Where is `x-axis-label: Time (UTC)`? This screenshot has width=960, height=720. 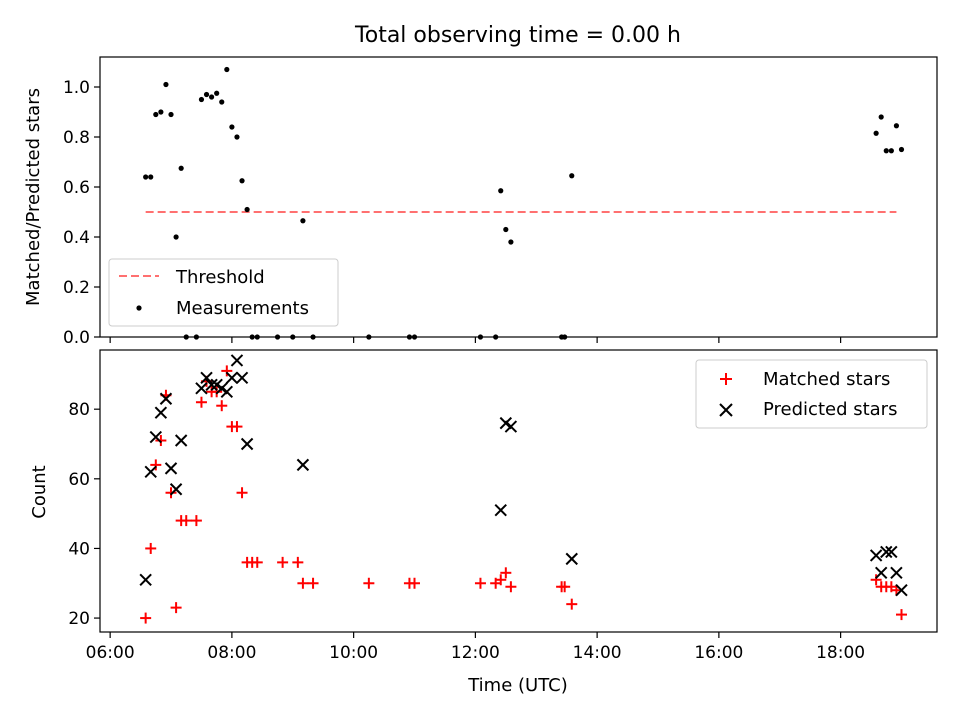
x-axis-label: Time (UTC) is located at coordinates (517, 685).